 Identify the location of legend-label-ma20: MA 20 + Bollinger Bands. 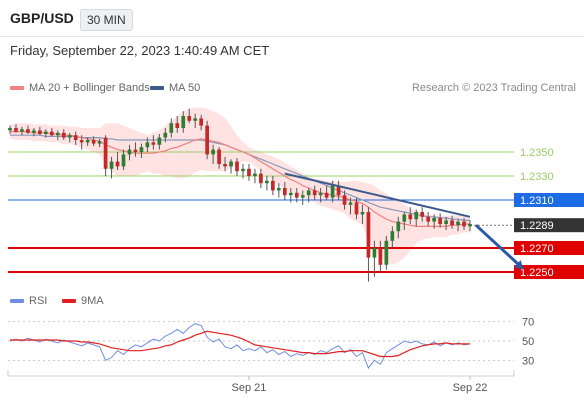
(89, 88).